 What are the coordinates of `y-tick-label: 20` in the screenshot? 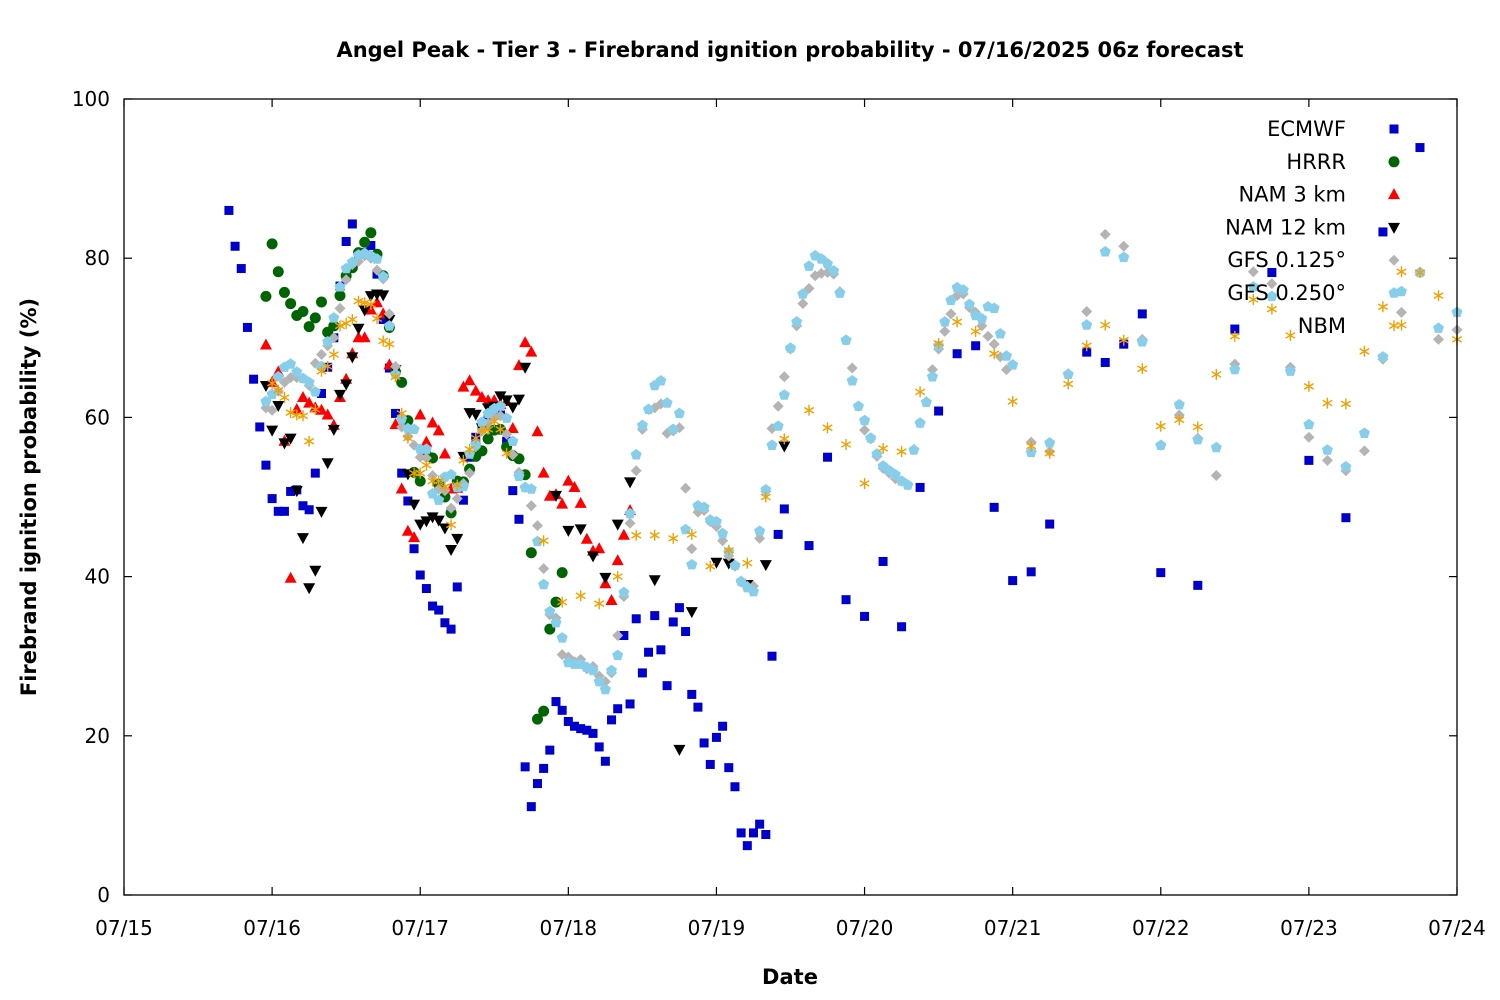 It's located at (97, 736).